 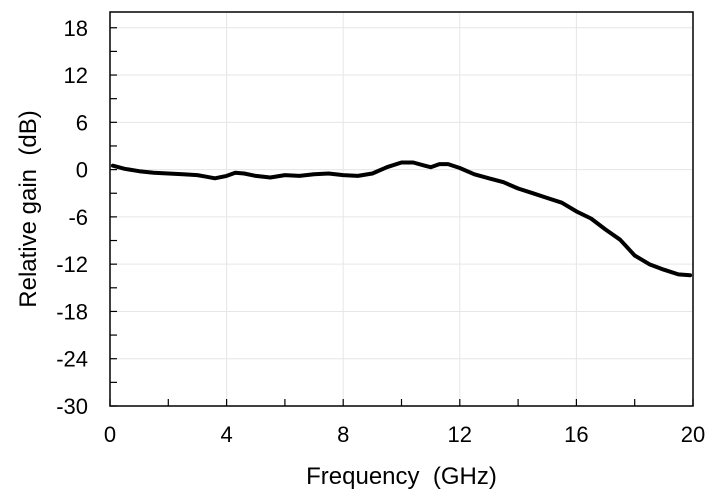 What do you see at coordinates (72, 311) in the screenshot?
I see `y-tick-label: -18` at bounding box center [72, 311].